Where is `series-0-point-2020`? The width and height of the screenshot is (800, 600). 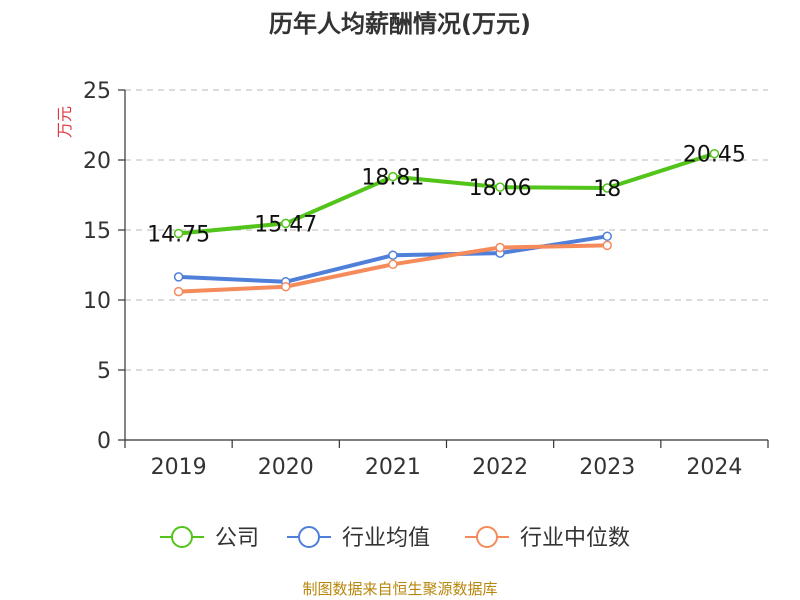
series-0-point-2020 is located at coordinates (286, 223).